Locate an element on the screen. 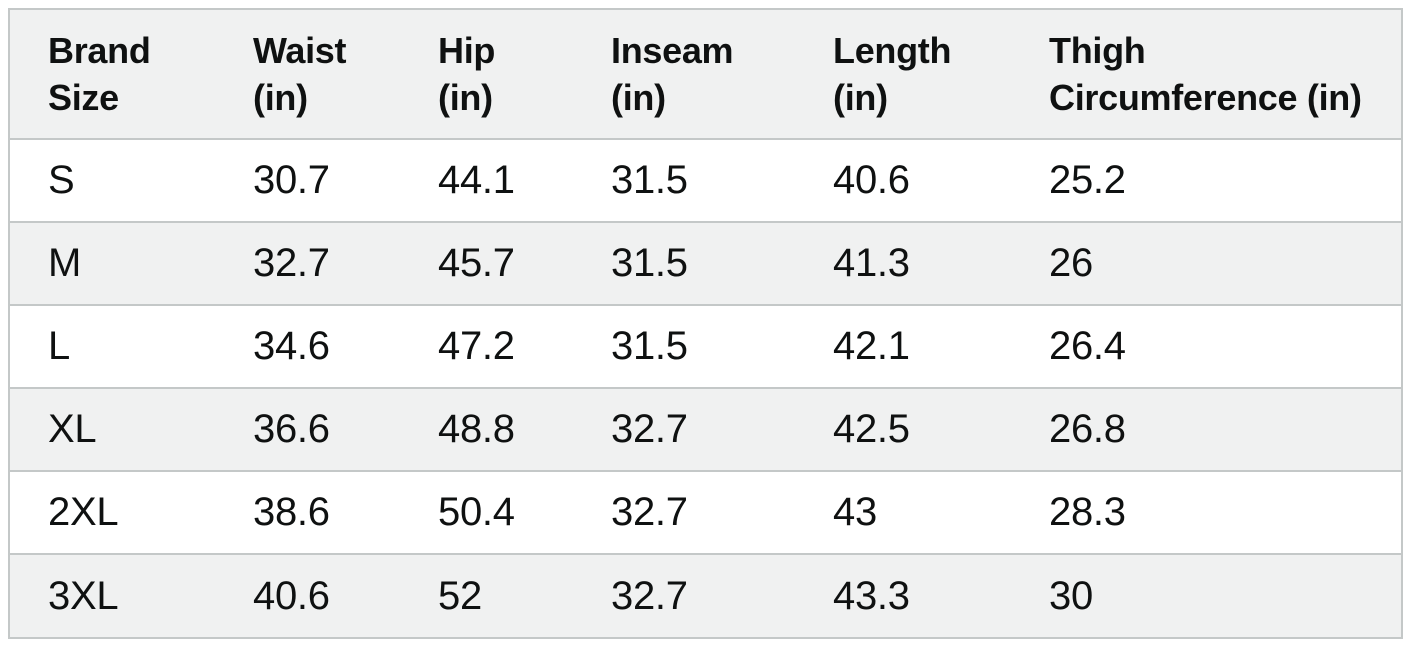 The image size is (1411, 664). thigh-cell: 26.8 is located at coordinates (1087, 429).